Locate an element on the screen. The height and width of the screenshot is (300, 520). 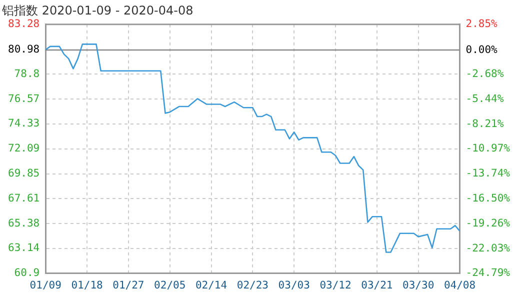
x-tick-label: 03/12 is located at coordinates (336, 285).